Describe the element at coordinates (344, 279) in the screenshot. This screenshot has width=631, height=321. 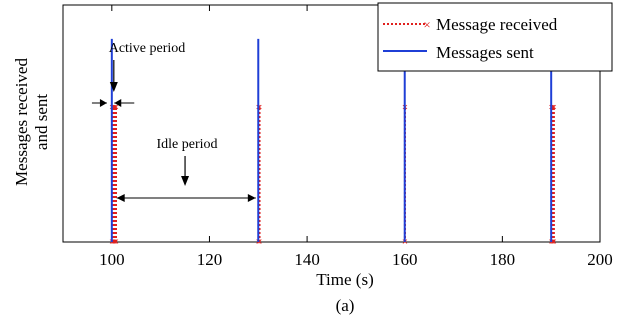
I see `x-axis-label: Time (s)` at that location.